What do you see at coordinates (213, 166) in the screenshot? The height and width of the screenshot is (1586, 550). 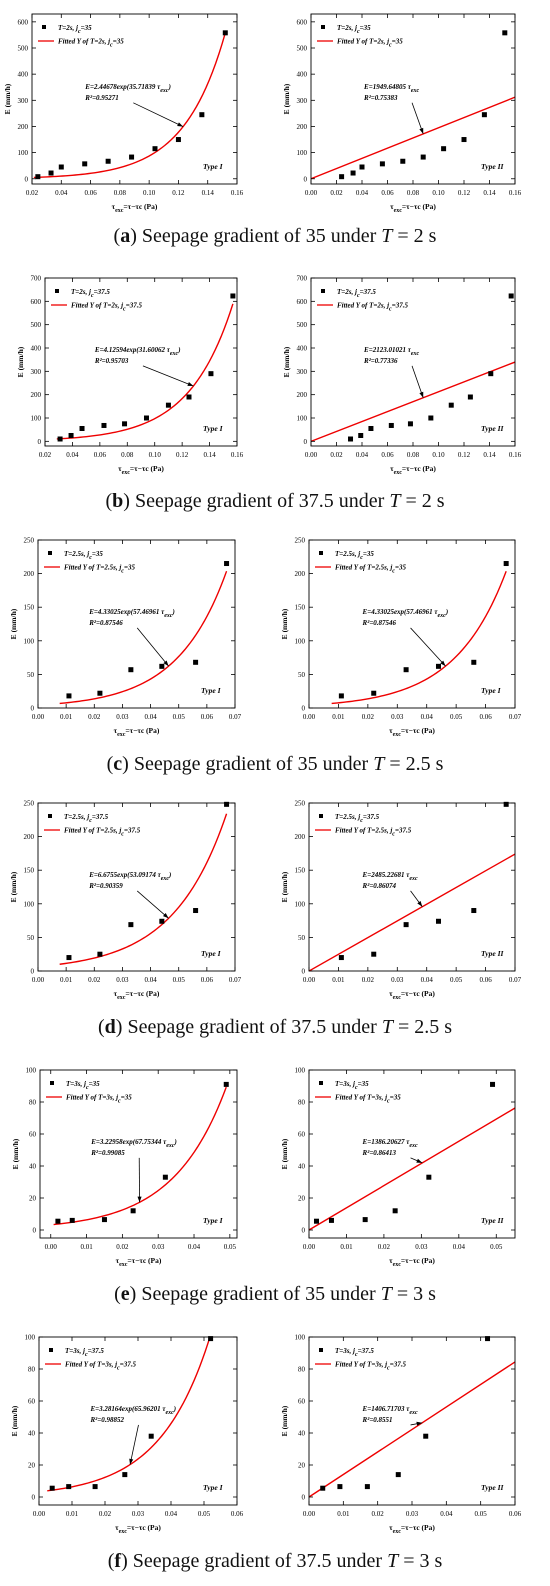 I see `type-label: Type I` at bounding box center [213, 166].